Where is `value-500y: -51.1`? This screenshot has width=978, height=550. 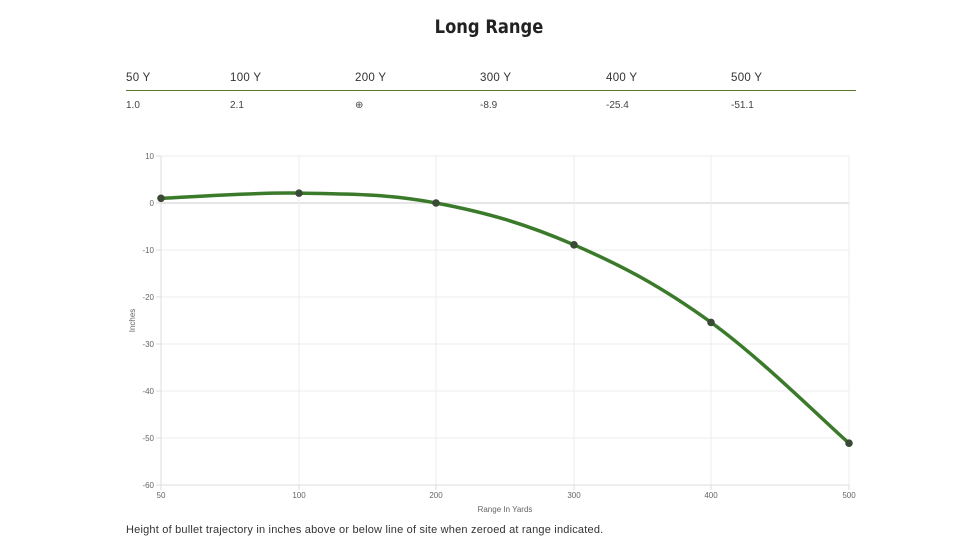
value-500y: -51.1 is located at coordinates (742, 105).